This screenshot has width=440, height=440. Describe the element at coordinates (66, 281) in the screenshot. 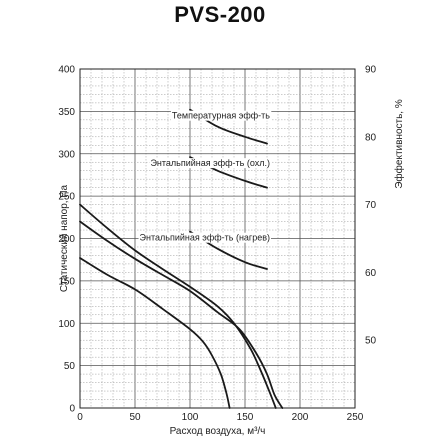

I see `y-tick-label: 150` at that location.